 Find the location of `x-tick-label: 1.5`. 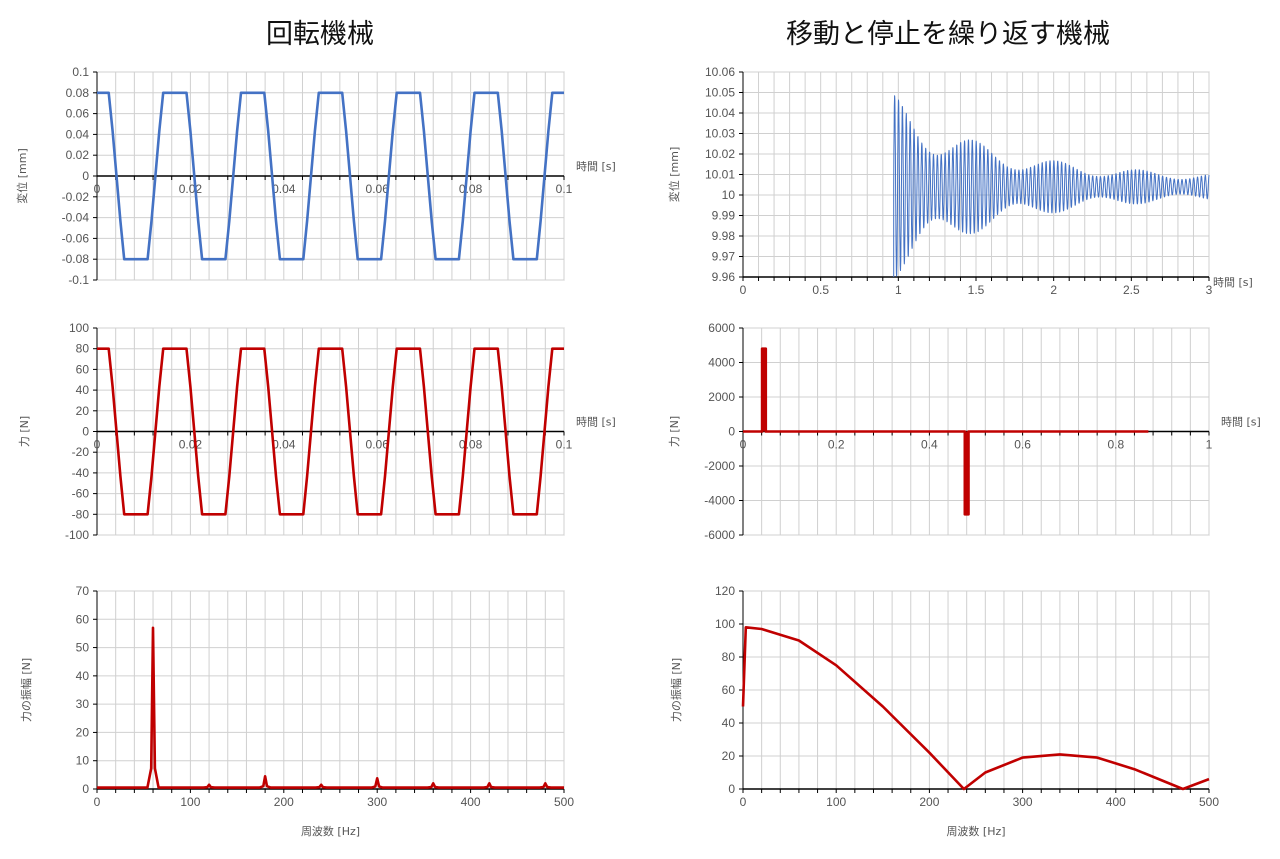

x-tick-label: 1.5 is located at coordinates (976, 290).